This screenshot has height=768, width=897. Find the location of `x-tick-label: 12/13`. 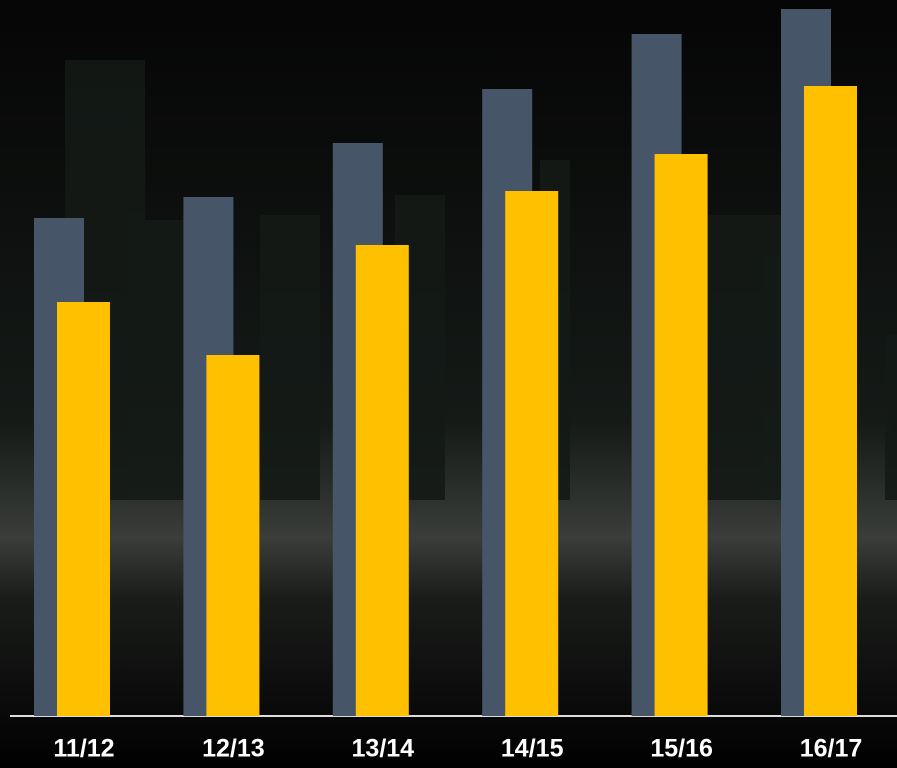

x-tick-label: 12/13 is located at coordinates (233, 749).